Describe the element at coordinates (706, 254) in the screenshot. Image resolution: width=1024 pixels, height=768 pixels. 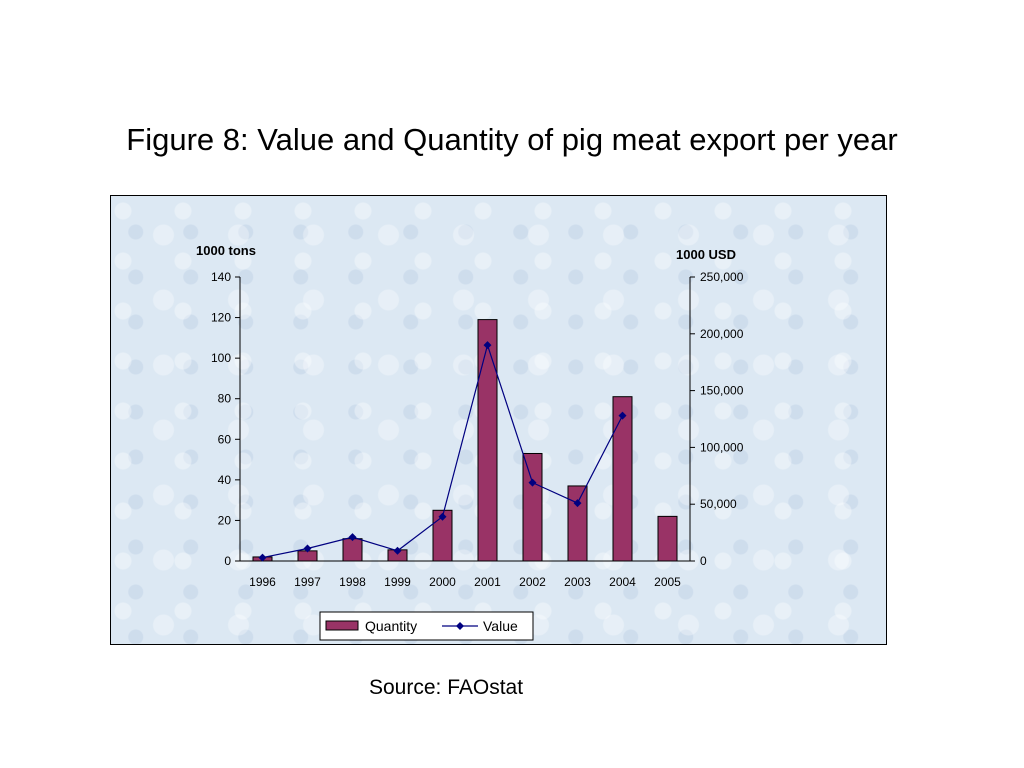
I see `y-axis-right-title: 1000 USD` at that location.